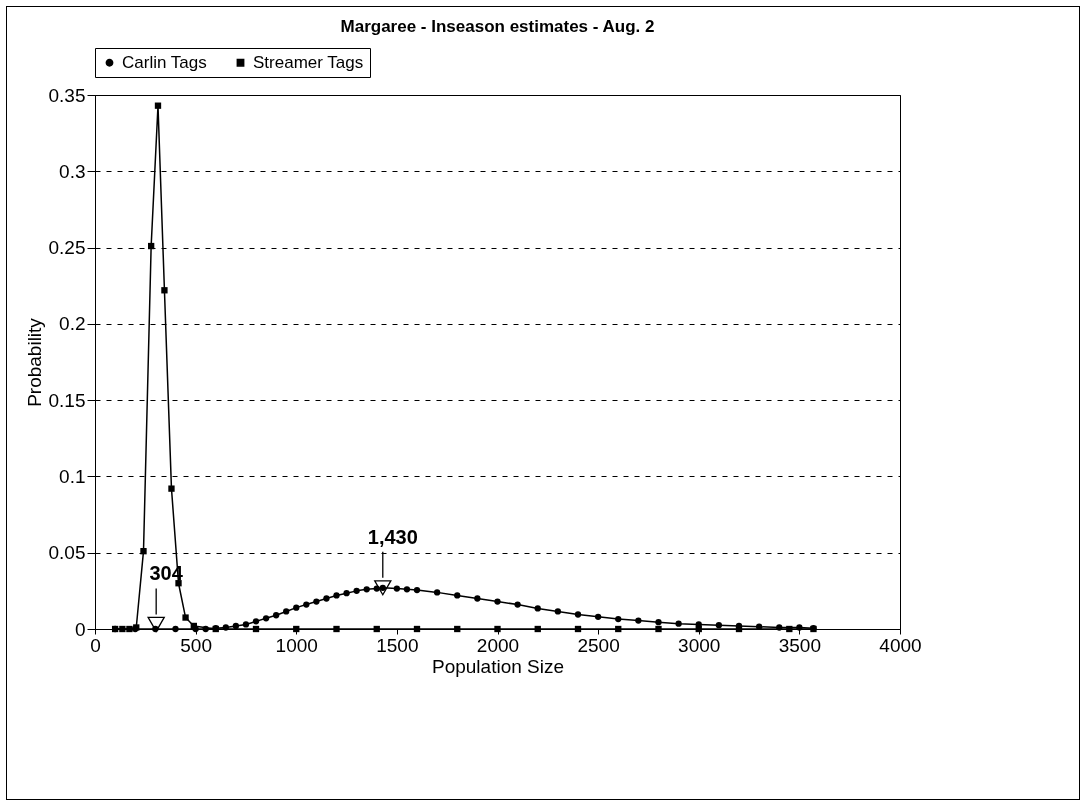 The width and height of the screenshot is (1090, 810). I want to click on y-tick-label: 0, so click(80, 629).